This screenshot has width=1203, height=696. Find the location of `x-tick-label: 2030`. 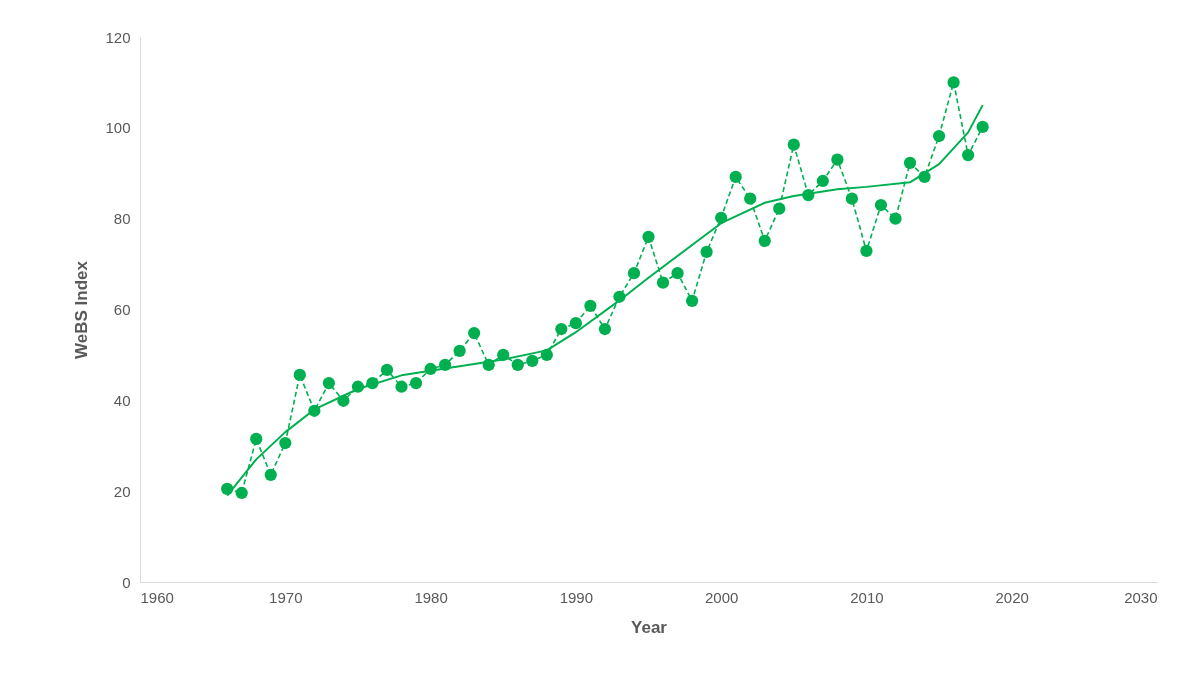

x-tick-label: 2030 is located at coordinates (1141, 597).